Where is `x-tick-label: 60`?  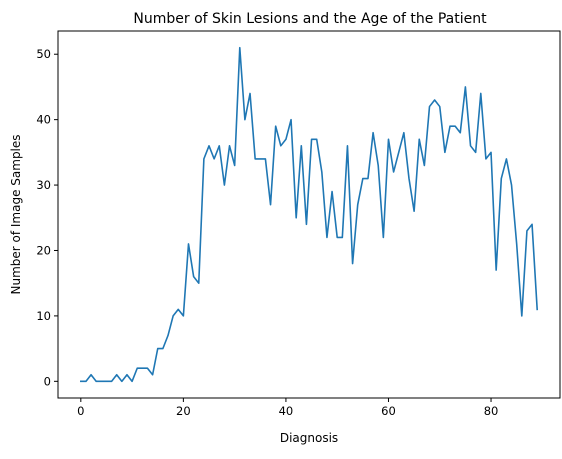
x-tick-label: 60 is located at coordinates (388, 411).